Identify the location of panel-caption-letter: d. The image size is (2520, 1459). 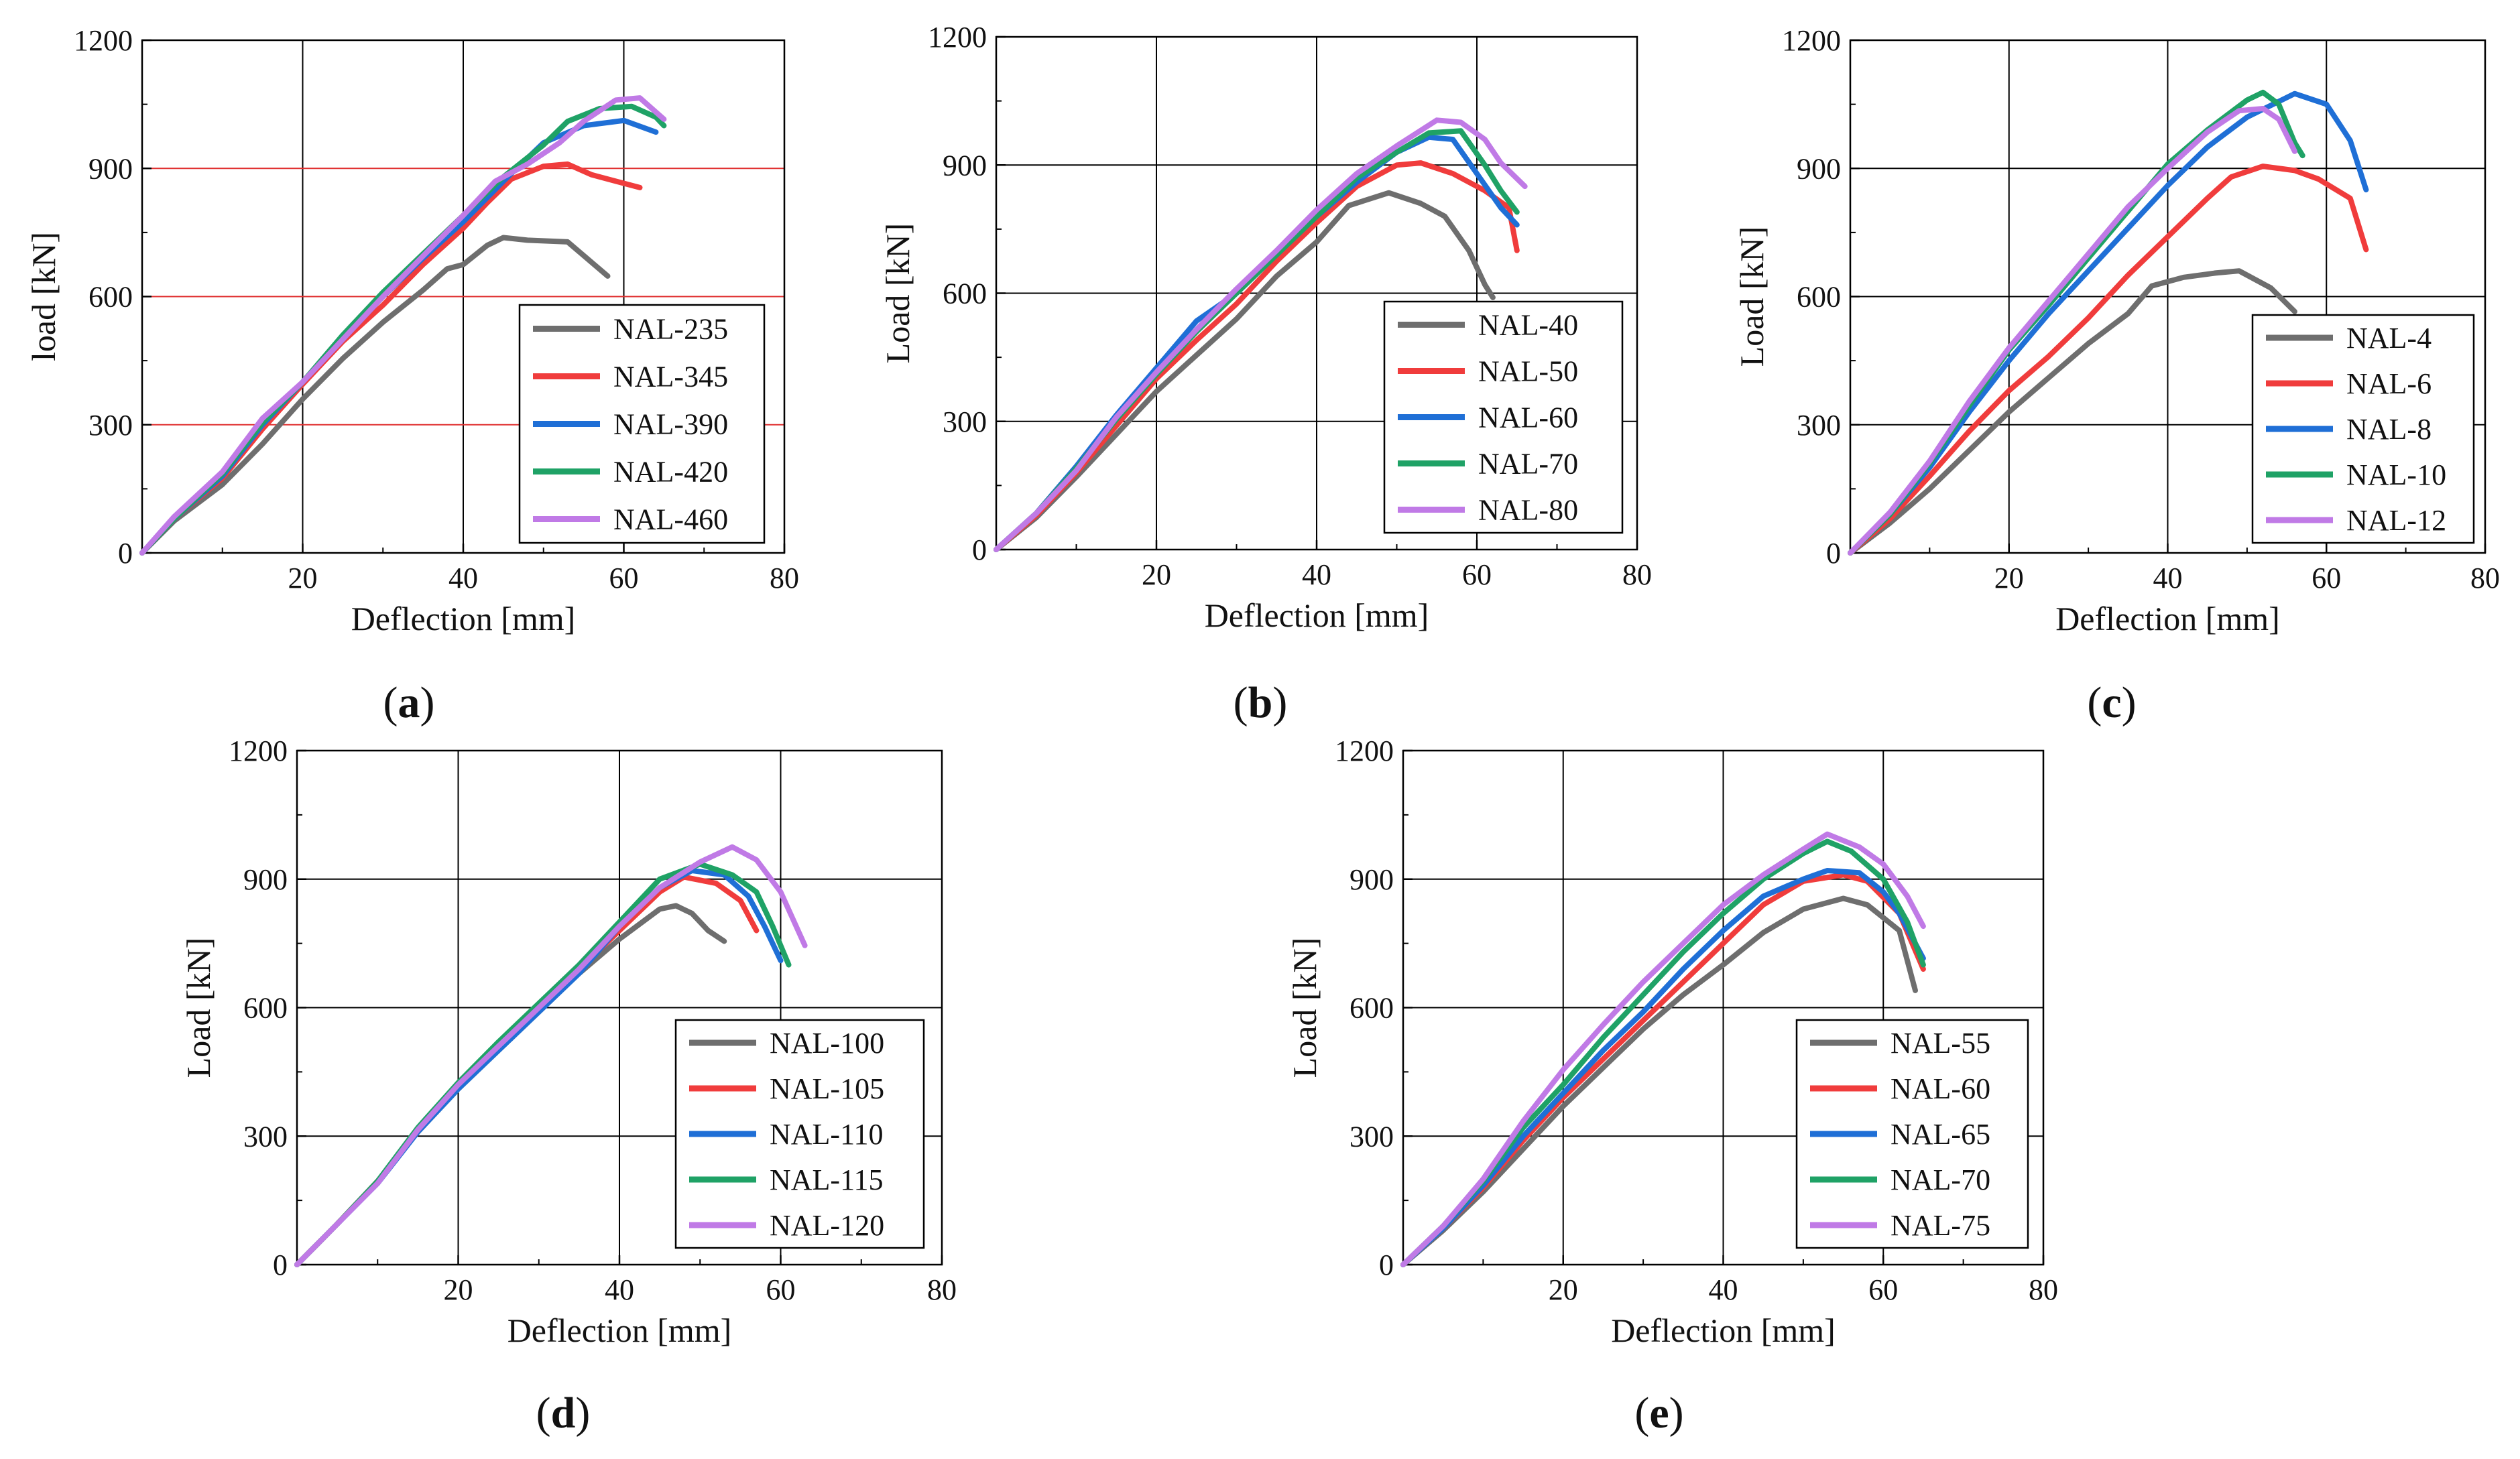
(563, 1413).